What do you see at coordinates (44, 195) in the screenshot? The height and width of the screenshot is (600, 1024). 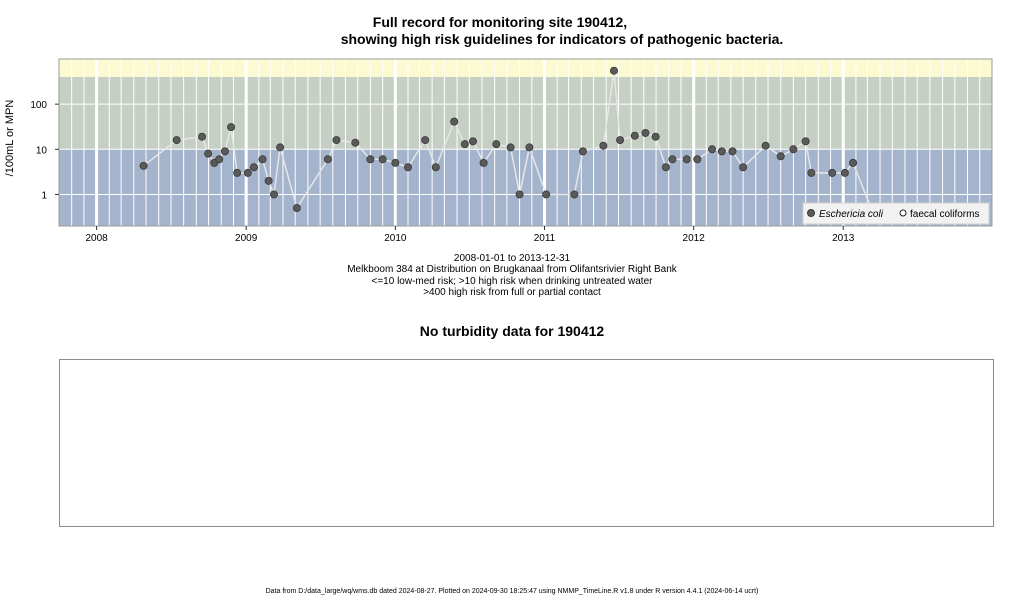 I see `y-tick-label: 1` at bounding box center [44, 195].